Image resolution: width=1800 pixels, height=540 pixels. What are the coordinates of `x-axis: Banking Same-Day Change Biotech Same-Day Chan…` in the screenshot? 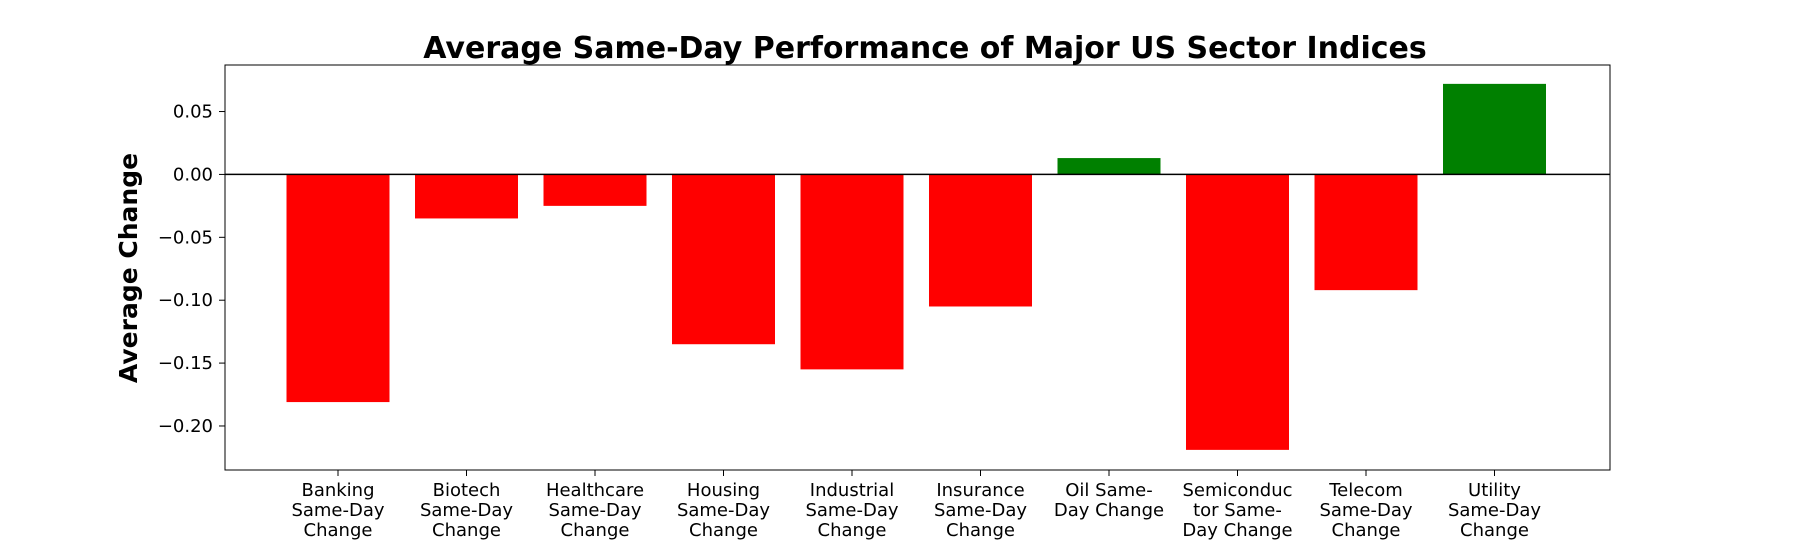 It's located at (916, 505).